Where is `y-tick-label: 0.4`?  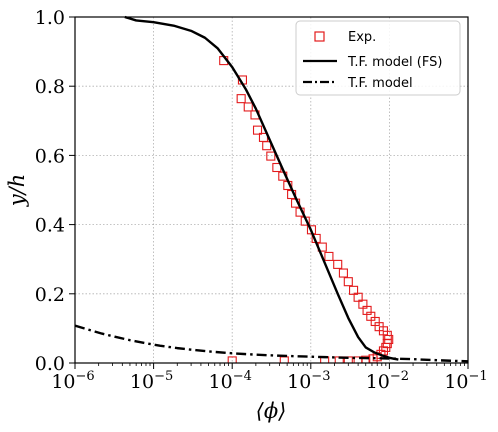
y-tick-label: 0.4 is located at coordinates (50, 226).